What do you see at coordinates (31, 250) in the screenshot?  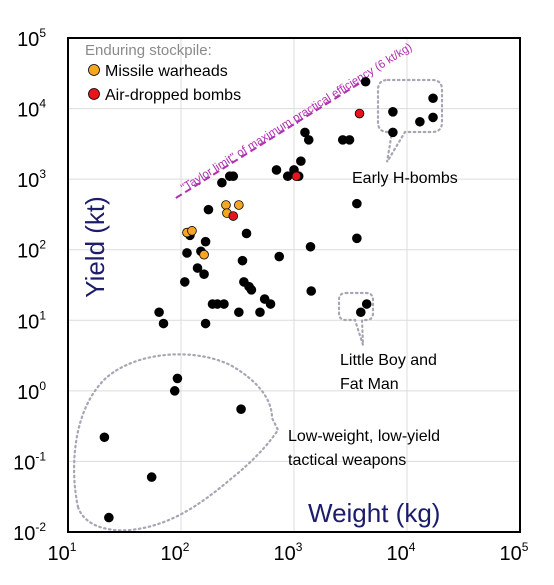 I see `y-tick-label-4: 10²` at bounding box center [31, 250].